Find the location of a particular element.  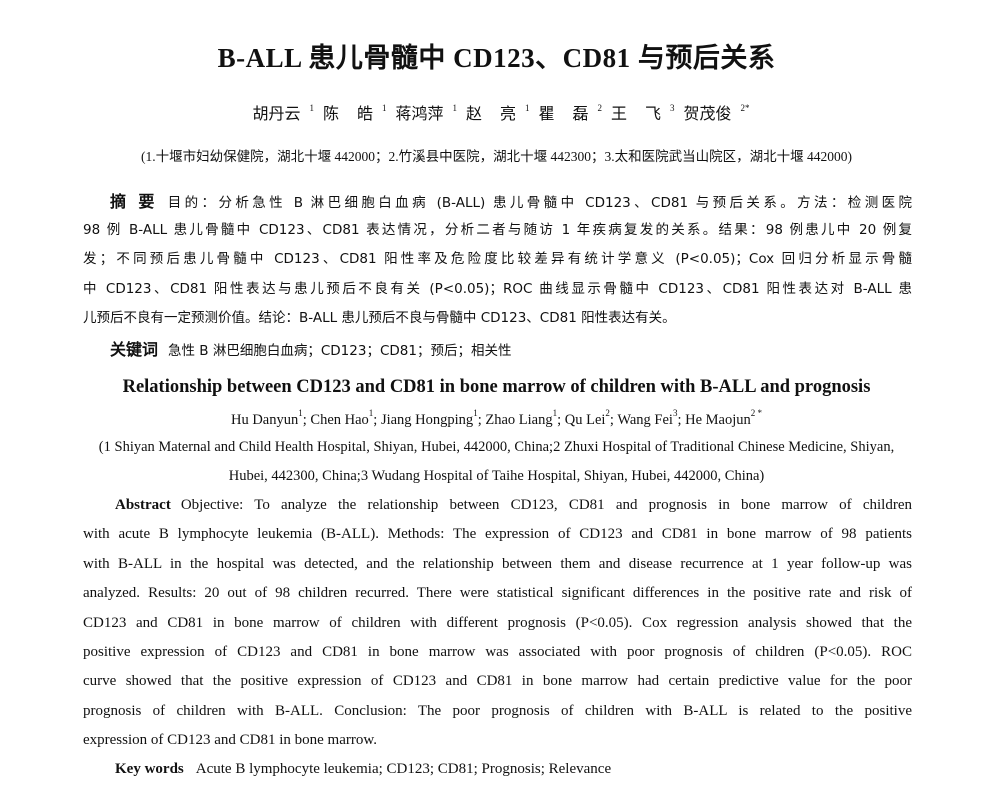

author-entry: 蒋鸿萍 1 is located at coordinates (421, 113).